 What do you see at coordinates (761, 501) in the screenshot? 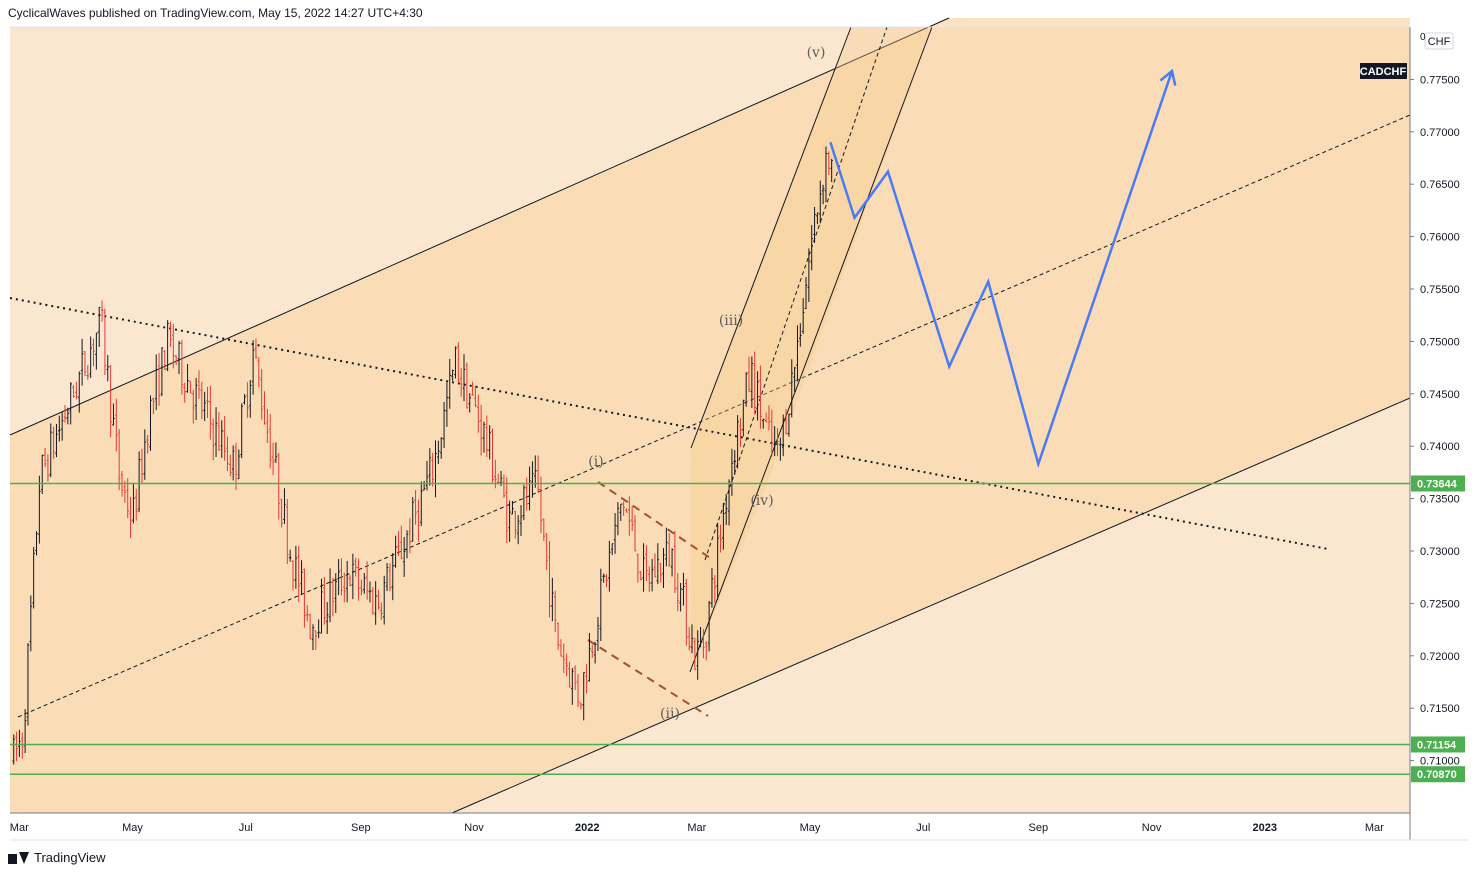
I see `wave-label: (iv)` at bounding box center [761, 501].